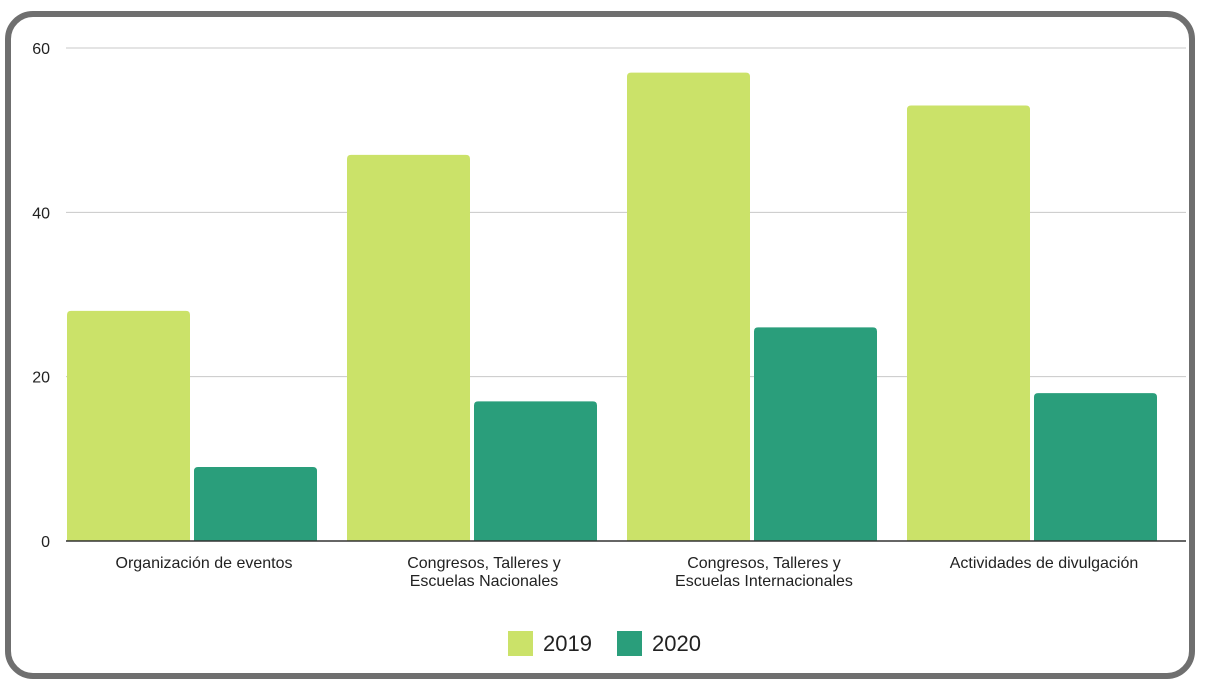 This screenshot has width=1206, height=679. What do you see at coordinates (484, 581) in the screenshot?
I see `x-tick-label: Escuelas Nacionales` at bounding box center [484, 581].